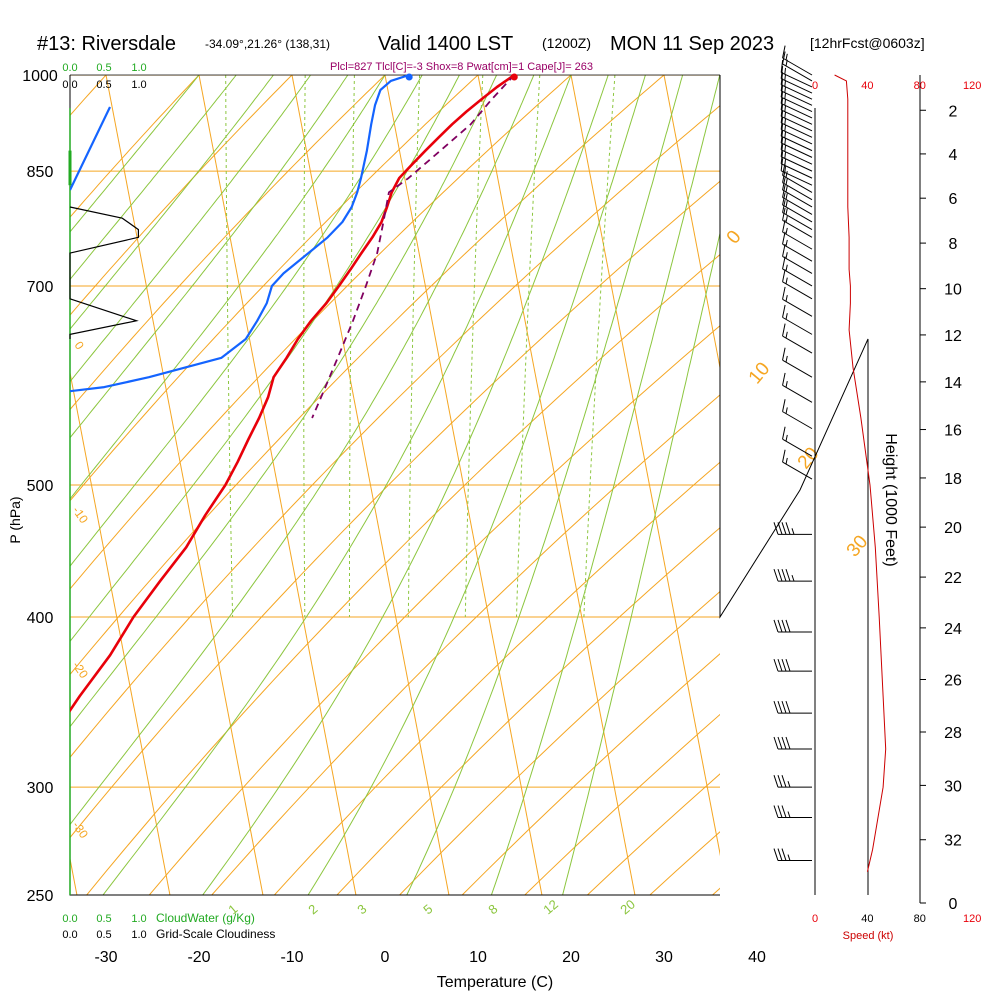 The height and width of the screenshot is (1000, 1000). I want to click on cloudiness-tick-bottom: 1.0, so click(138, 935).